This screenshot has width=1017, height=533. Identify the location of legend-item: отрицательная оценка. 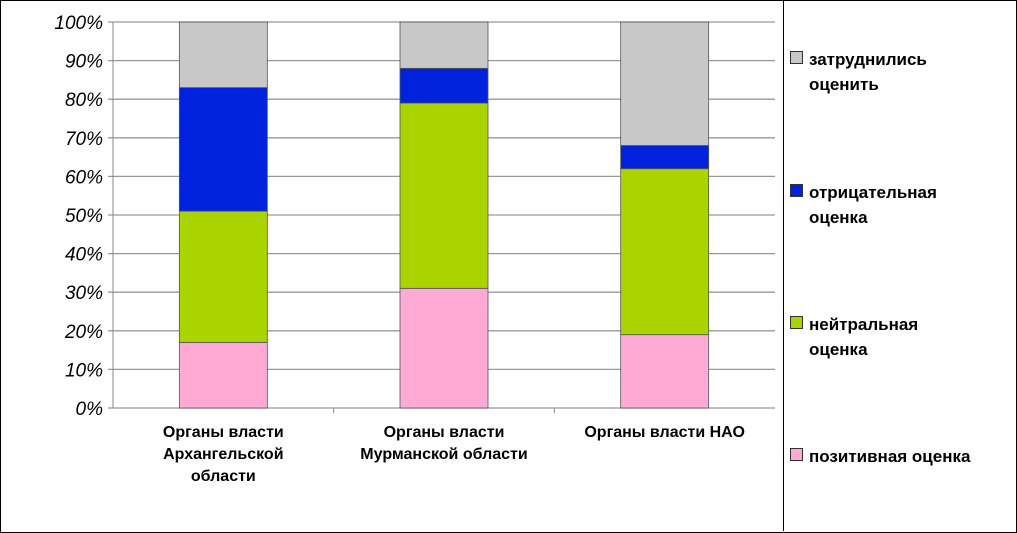
(903, 205).